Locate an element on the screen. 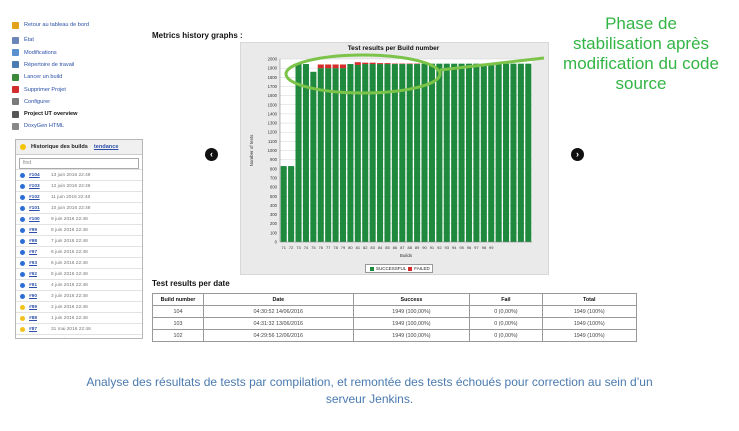  cell-build: 103 is located at coordinates (178, 323).